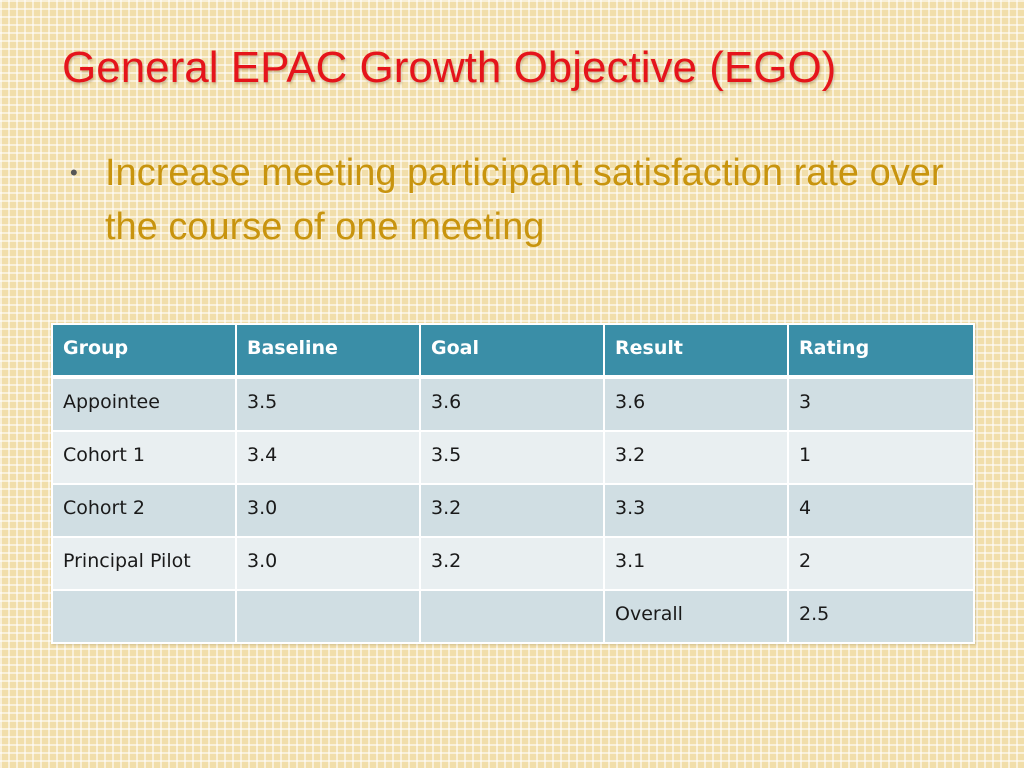 The width and height of the screenshot is (1024, 768). I want to click on cell-rating: 2, so click(881, 563).